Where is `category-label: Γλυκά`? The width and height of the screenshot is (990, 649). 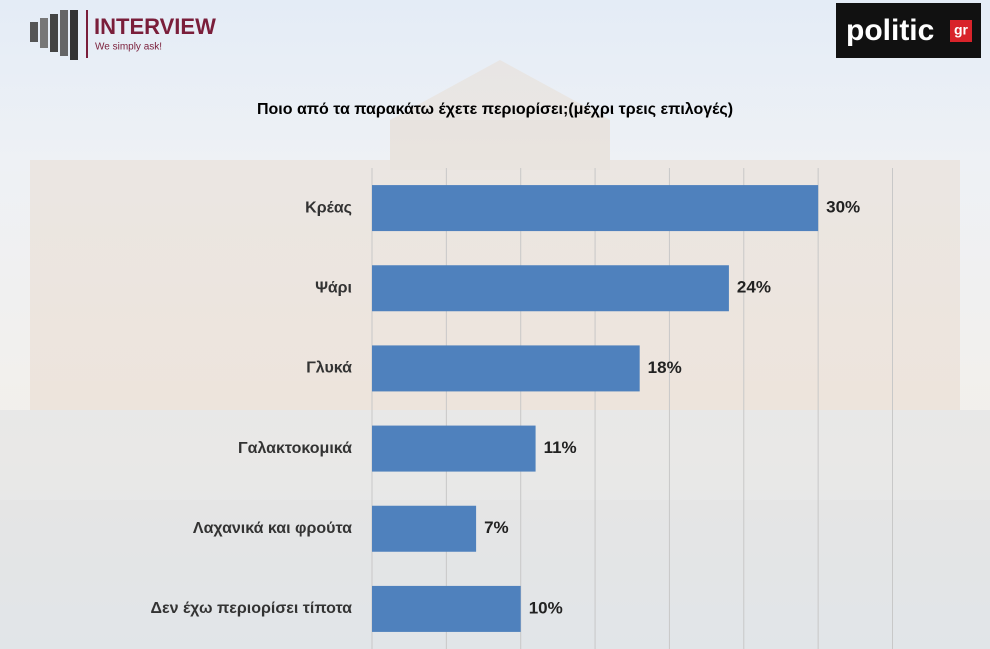
category-label: Γλυκά is located at coordinates (329, 368).